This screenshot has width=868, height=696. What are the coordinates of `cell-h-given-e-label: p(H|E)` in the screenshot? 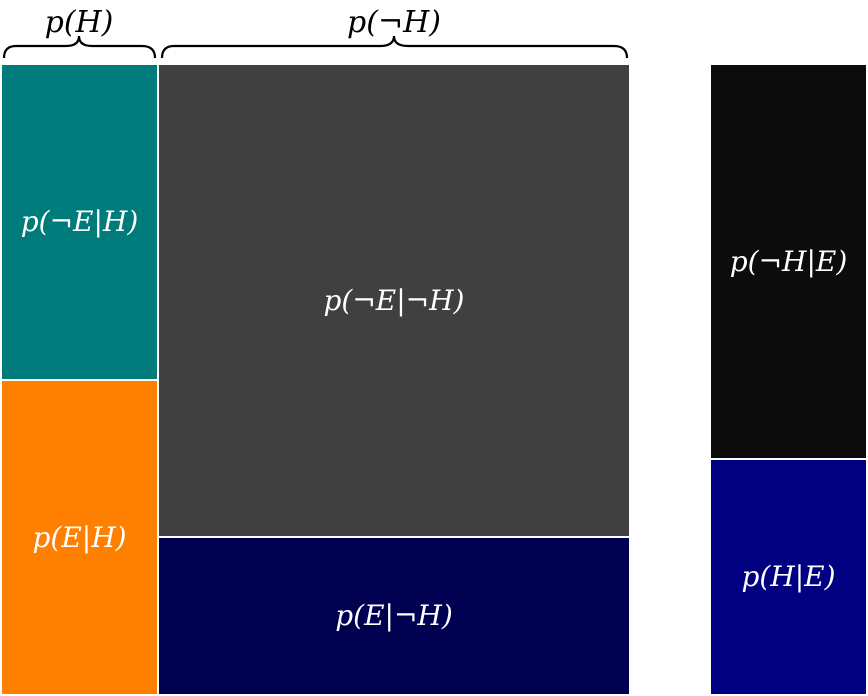 It's located at (788, 576).